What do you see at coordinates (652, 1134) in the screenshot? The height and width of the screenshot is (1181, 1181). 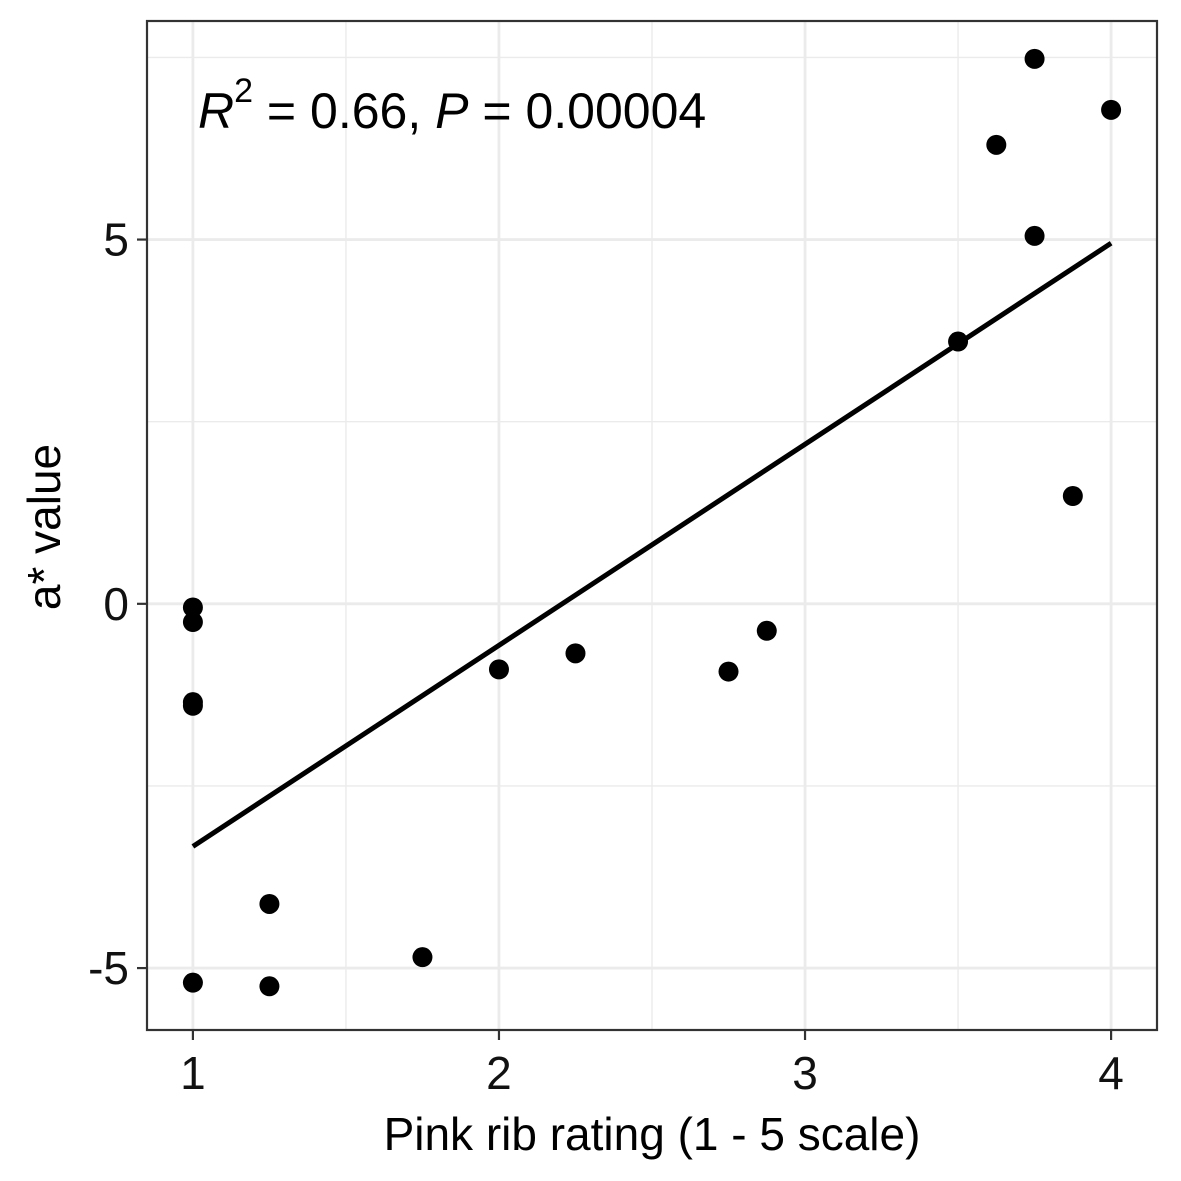 I see `x-axis-title: Pink rib rating (1 - 5 scale)` at bounding box center [652, 1134].